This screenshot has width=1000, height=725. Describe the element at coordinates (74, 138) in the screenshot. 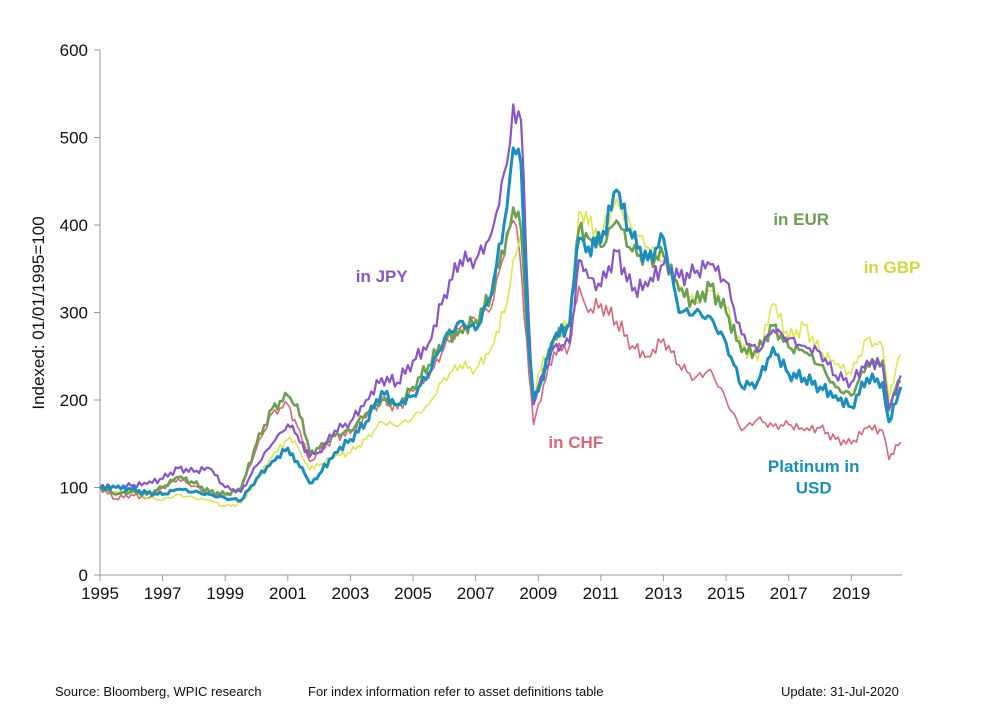

I see `y-tick-label: 500` at that location.